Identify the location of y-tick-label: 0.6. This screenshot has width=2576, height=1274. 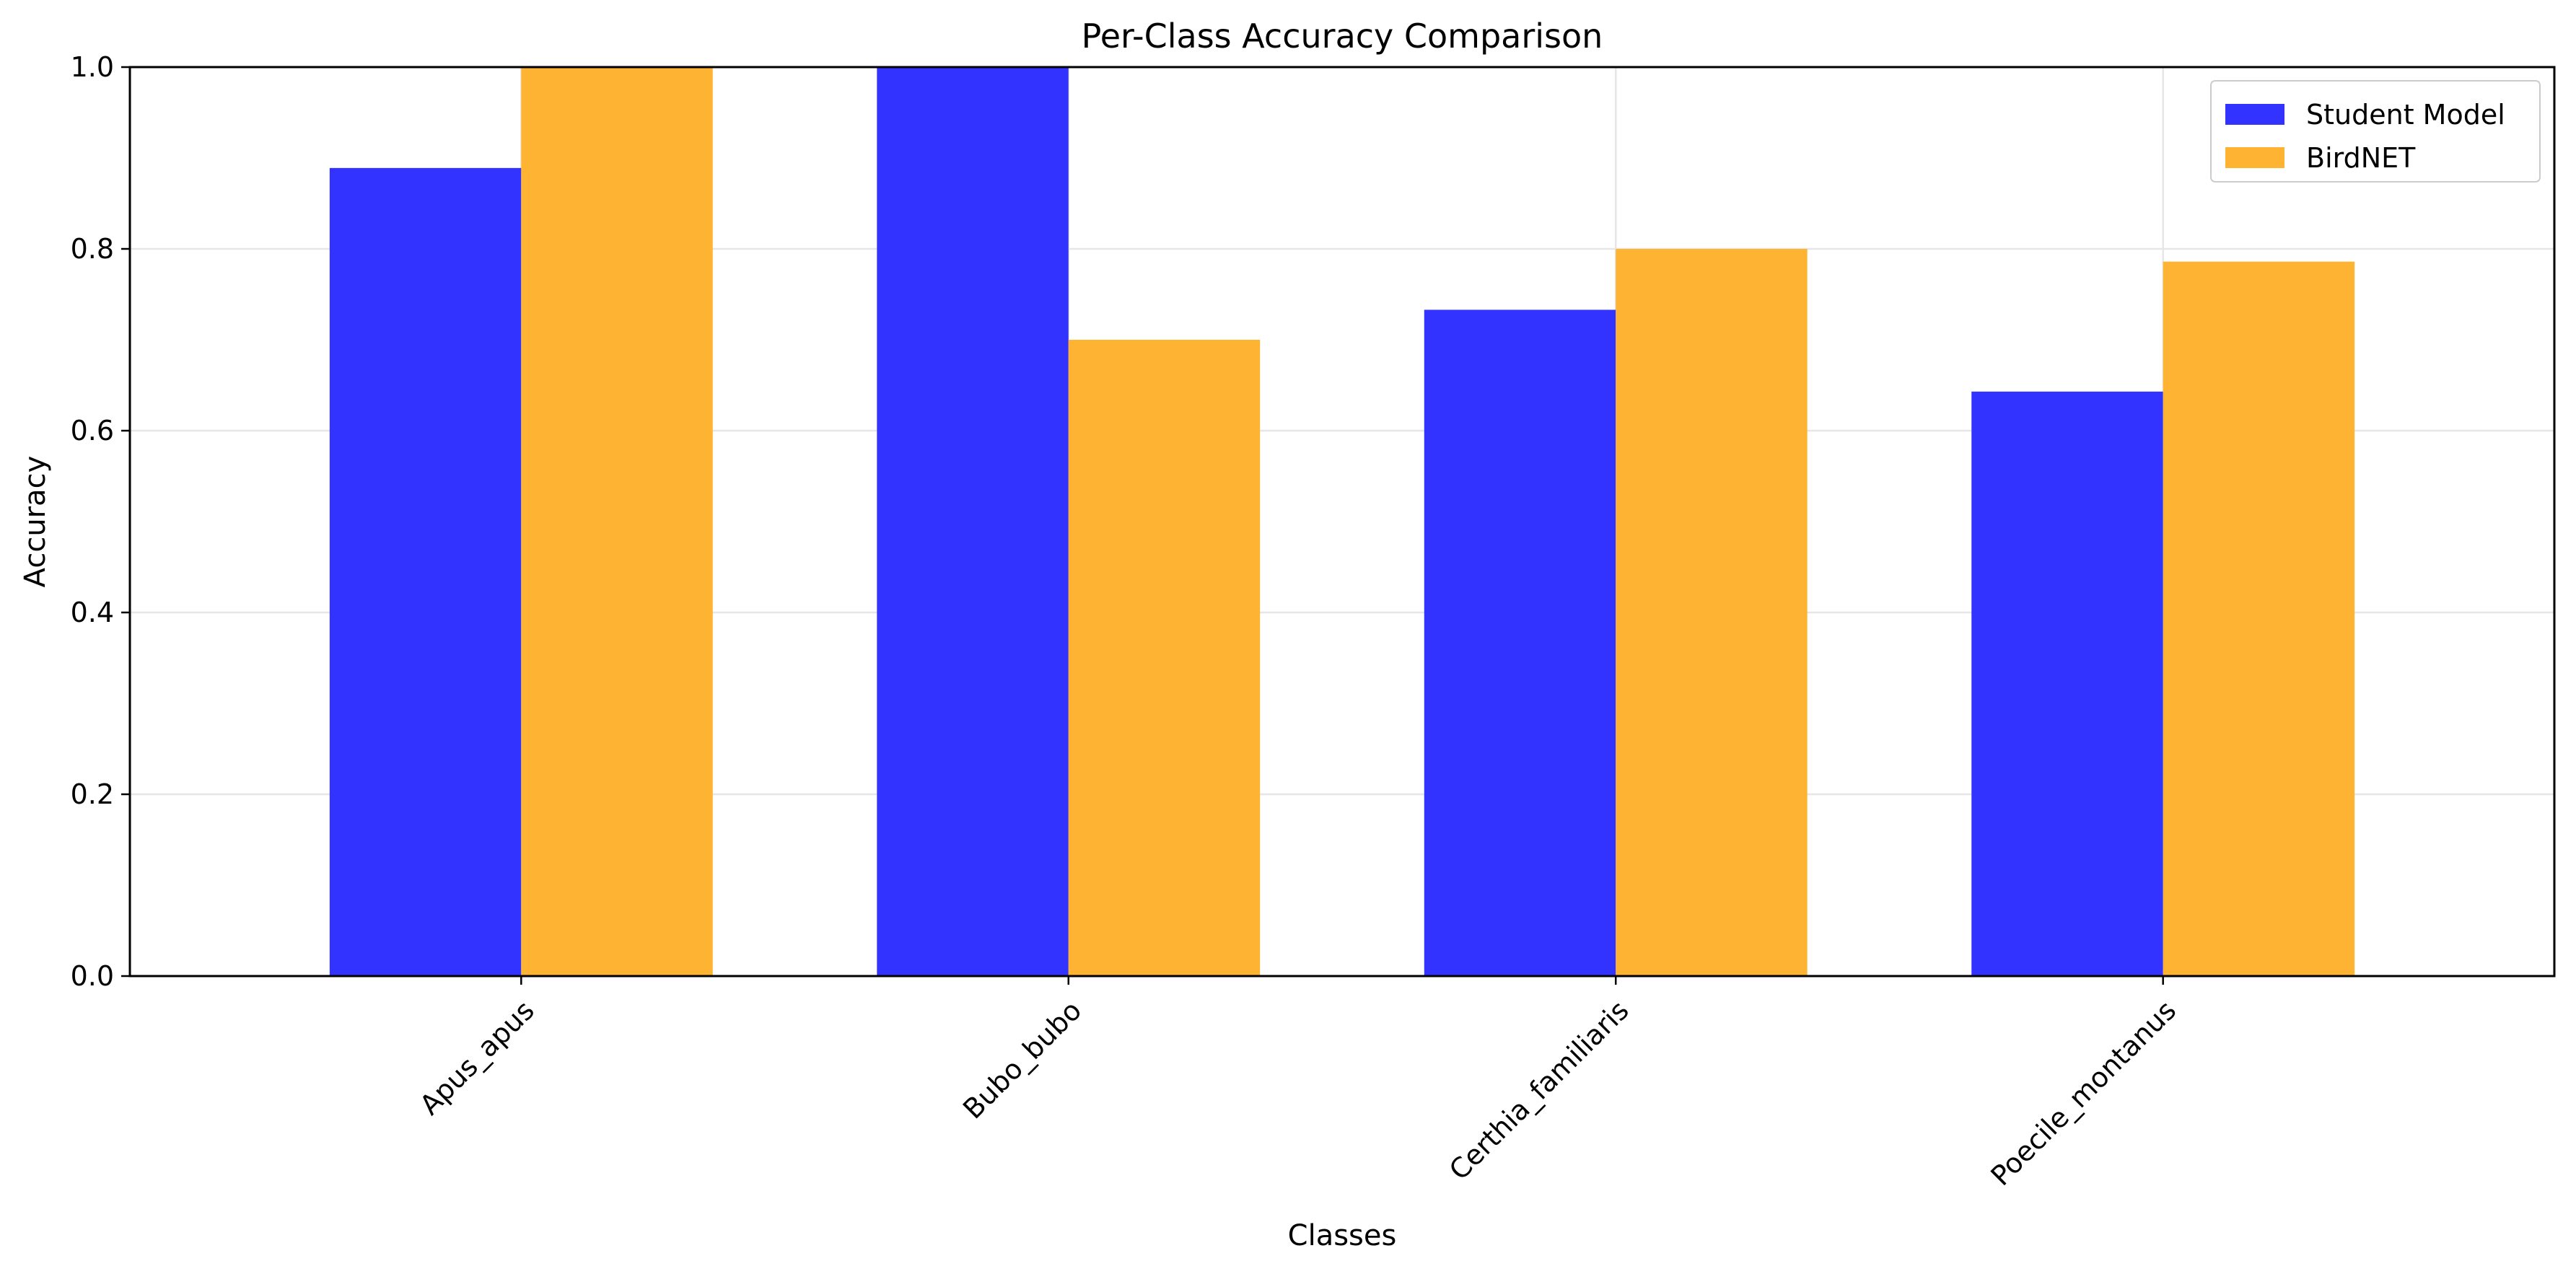
(92, 431).